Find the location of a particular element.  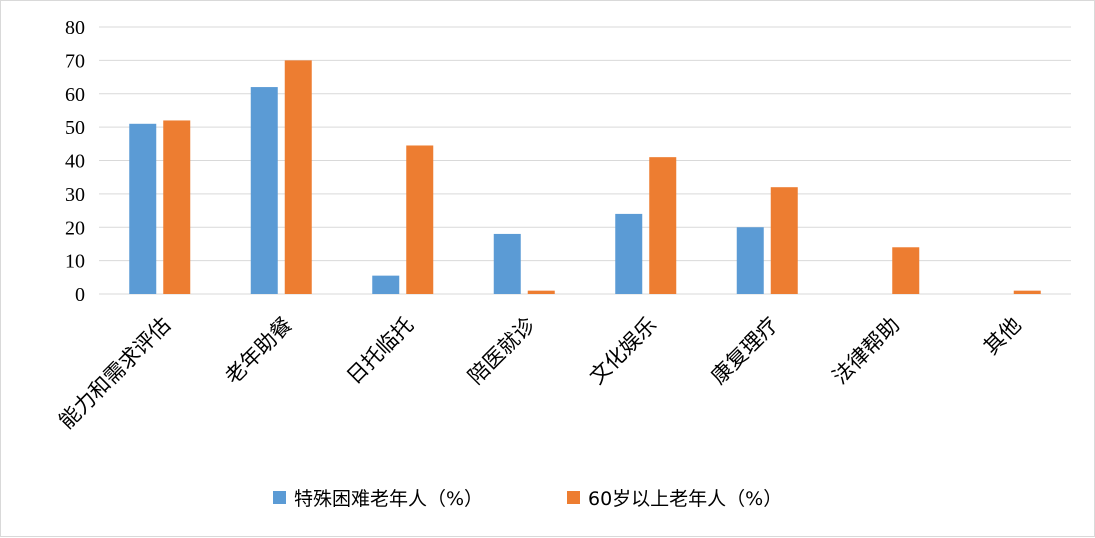

y-tick-label: 70 is located at coordinates (75, 61).